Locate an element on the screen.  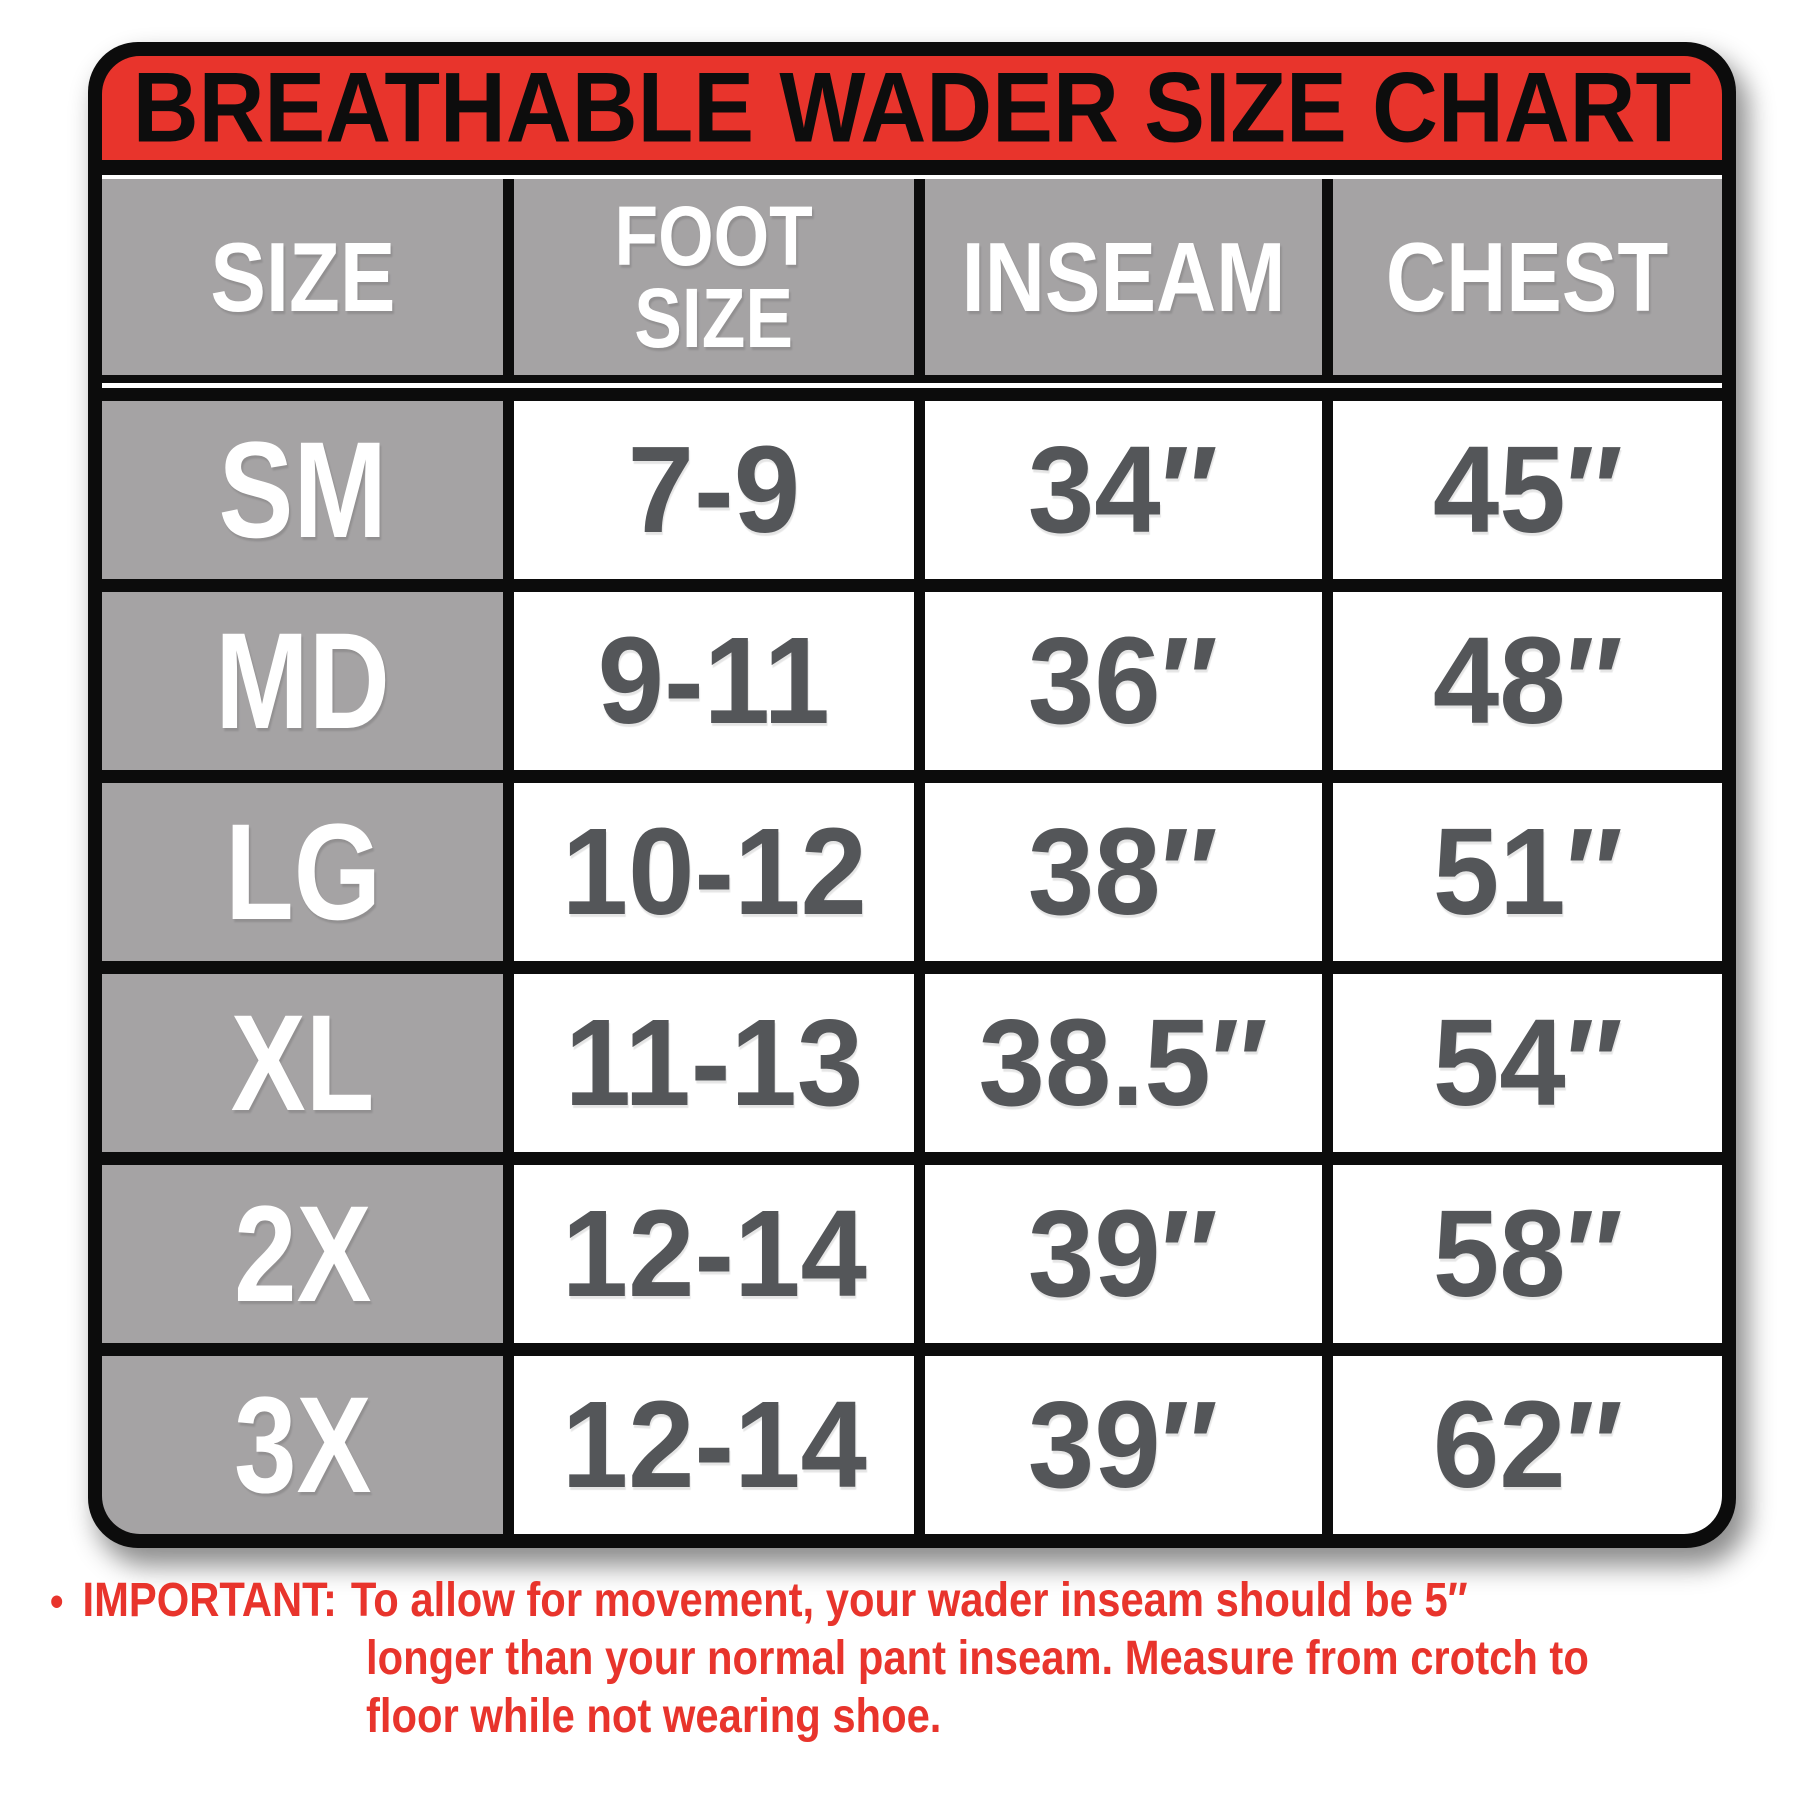
header-cell-chest: CHEST is located at coordinates (1527, 277).